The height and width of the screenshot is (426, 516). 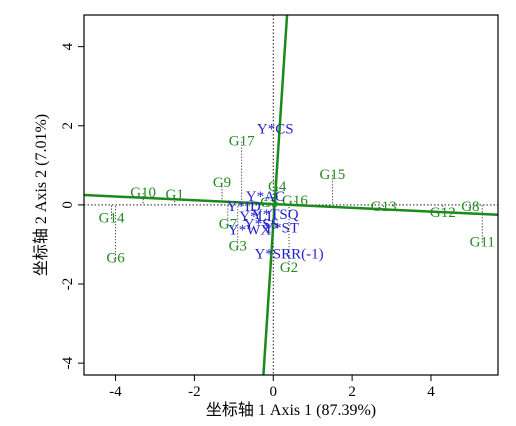 What do you see at coordinates (277, 187) in the screenshot?
I see `genotype-label: G4` at bounding box center [277, 187].